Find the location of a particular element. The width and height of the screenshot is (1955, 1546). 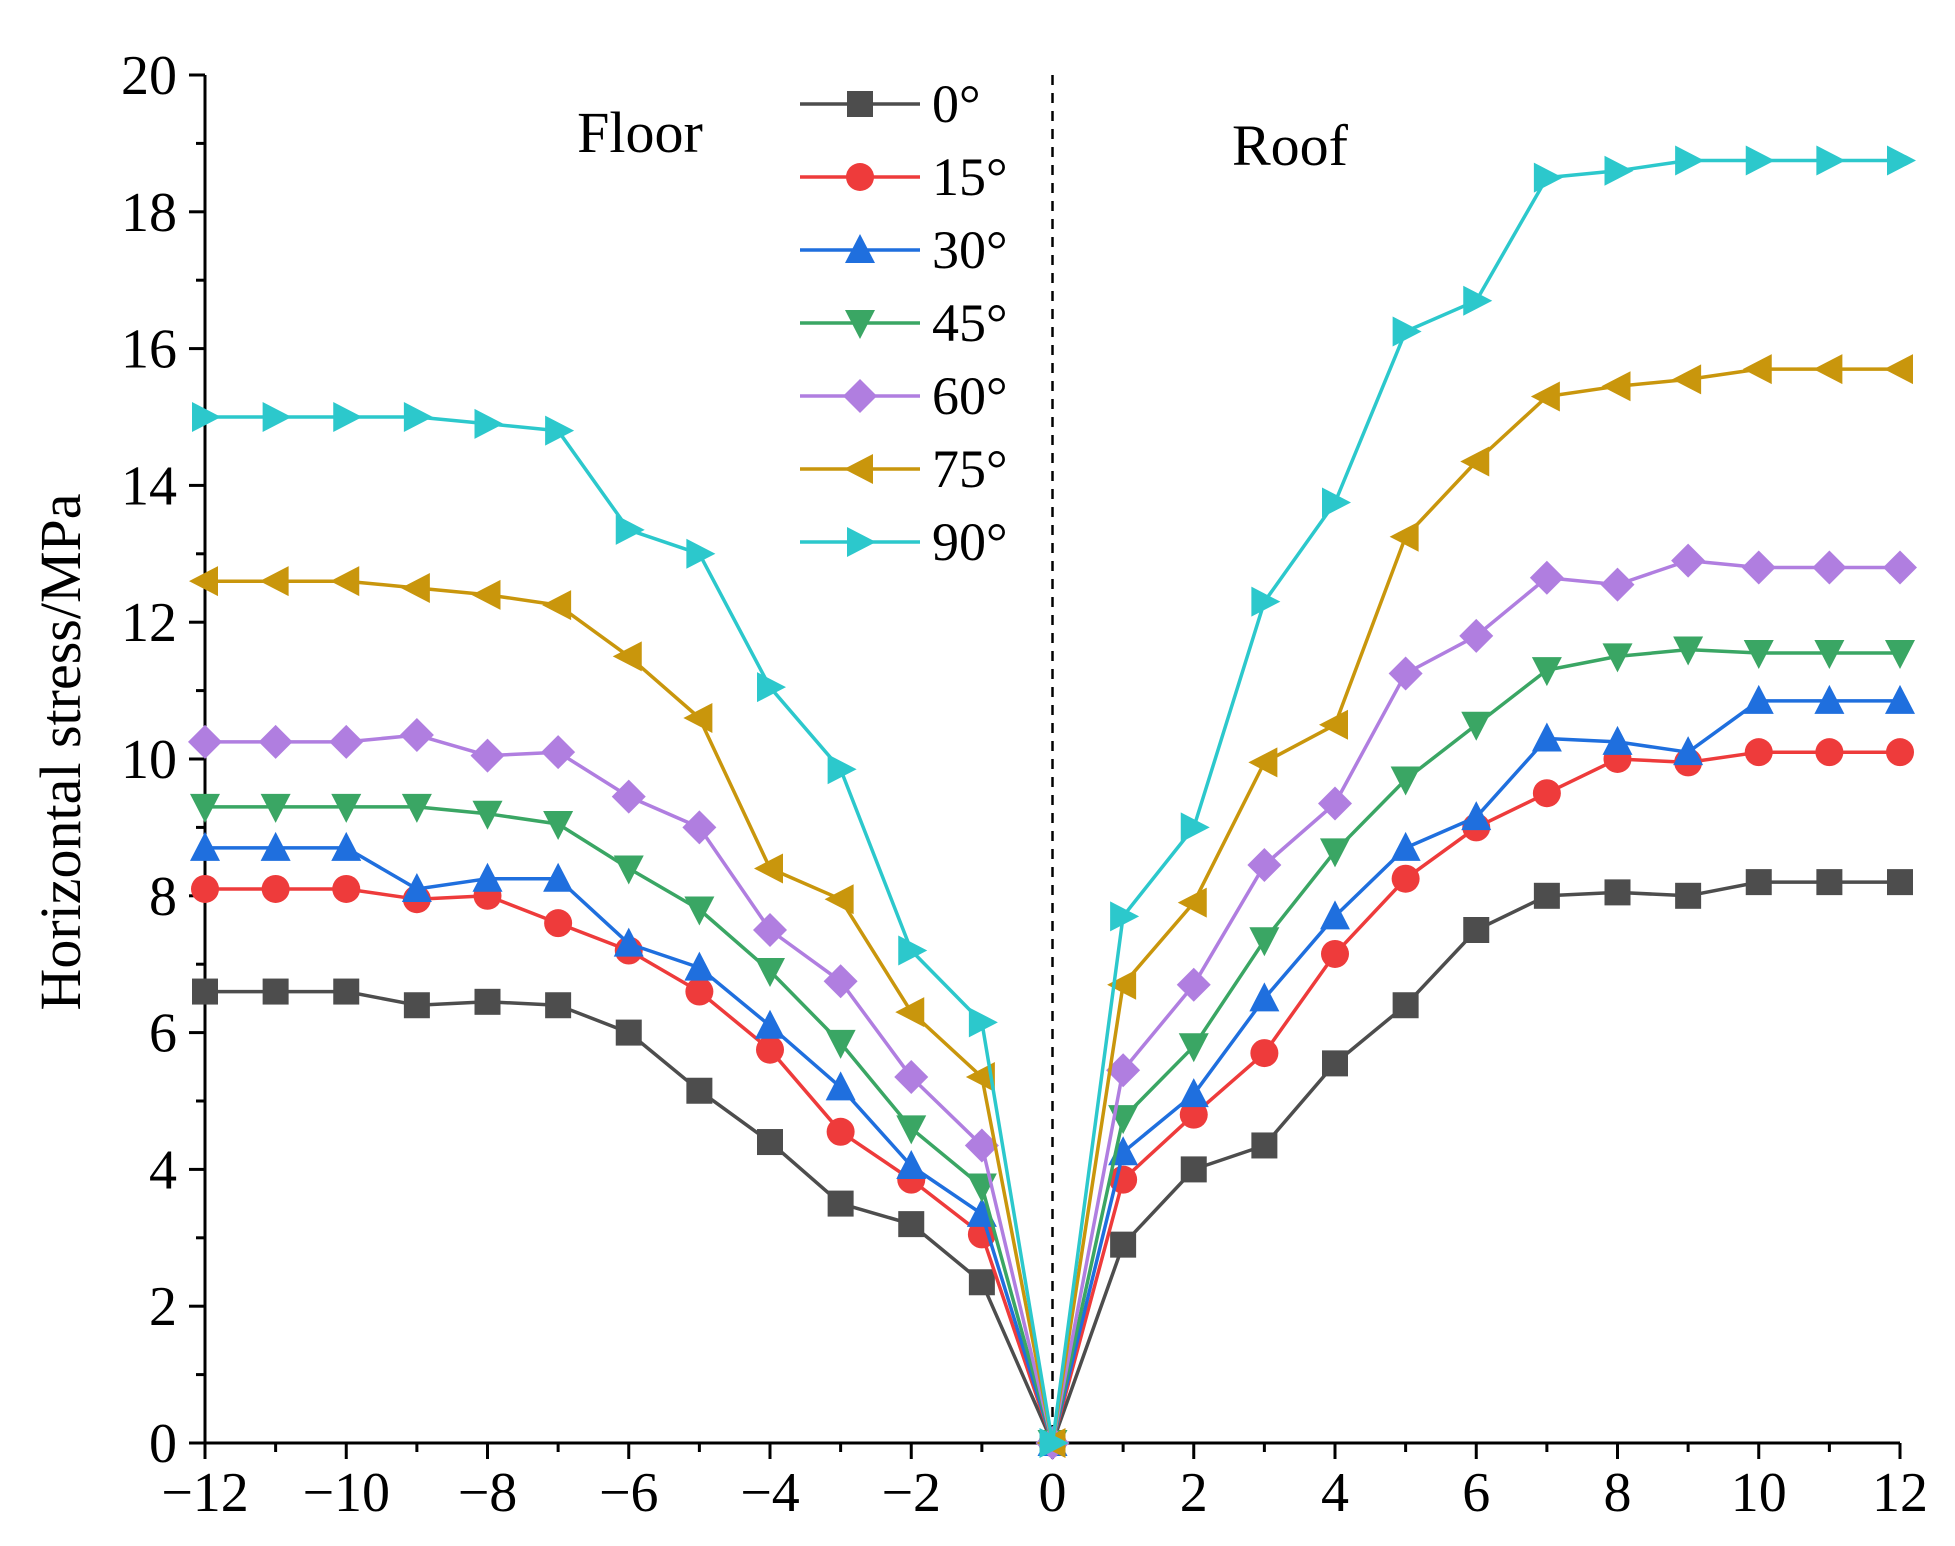

x-tick-label: 0 is located at coordinates (1053, 1493).